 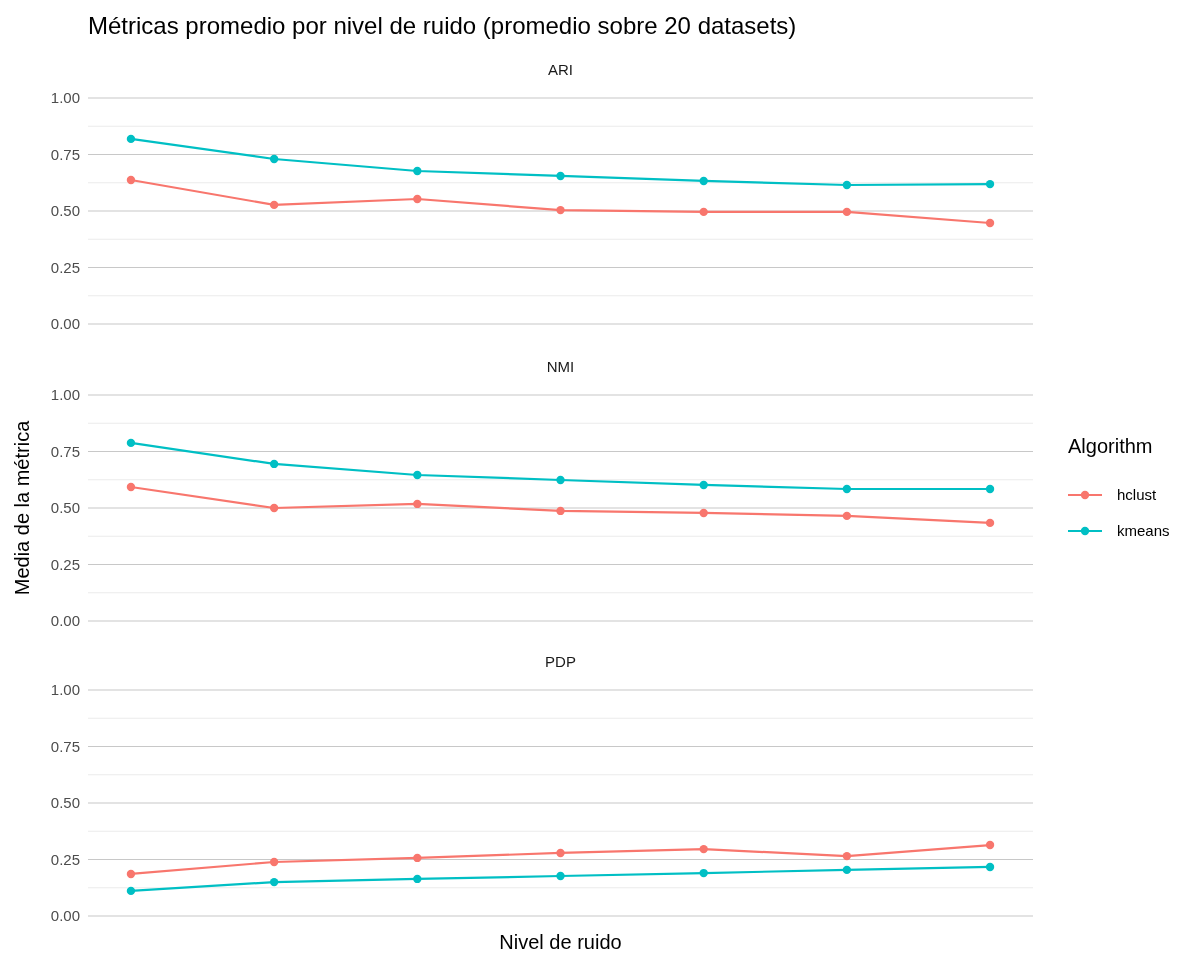 I want to click on chart-subtitle: ARI, so click(x=560, y=69).